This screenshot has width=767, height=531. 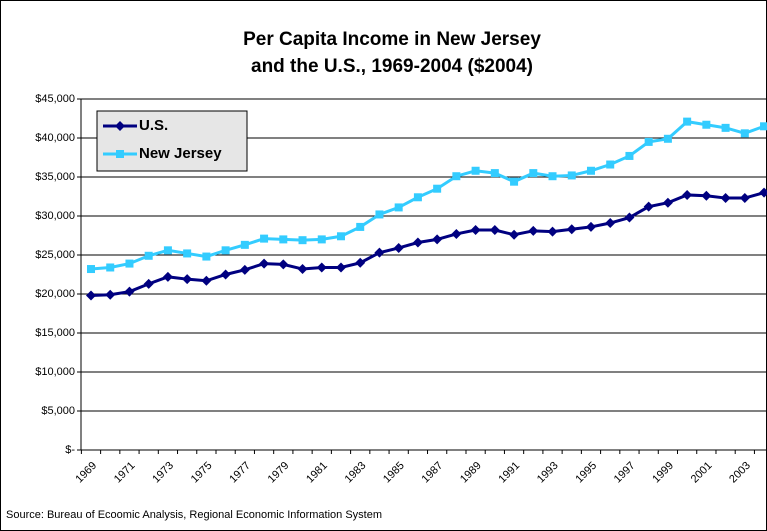 I want to click on chart-title: Per Capita Income in New Jersey, so click(x=392, y=39).